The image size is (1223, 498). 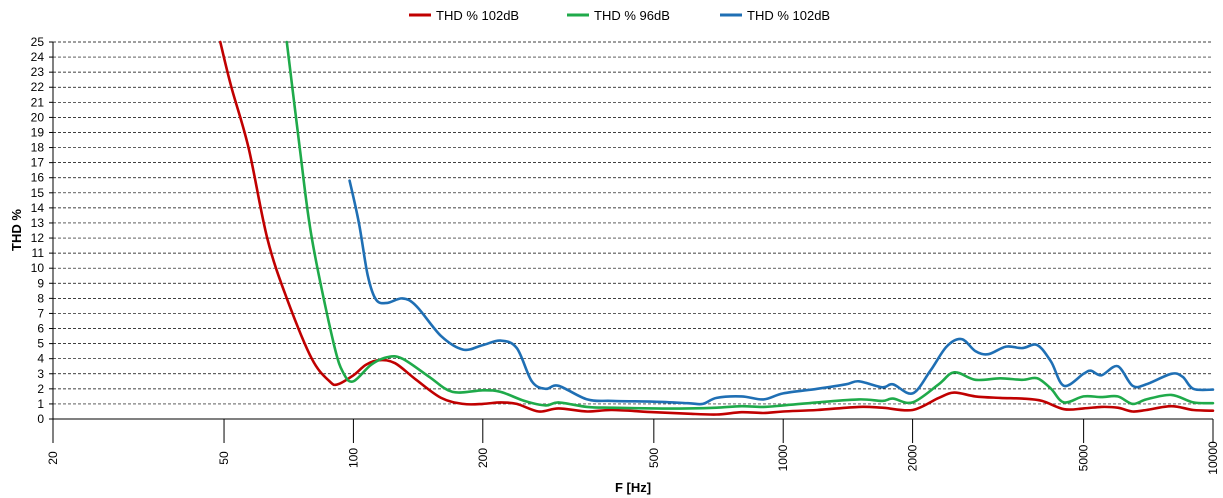 What do you see at coordinates (224, 458) in the screenshot?
I see `x-tick-label: 50` at bounding box center [224, 458].